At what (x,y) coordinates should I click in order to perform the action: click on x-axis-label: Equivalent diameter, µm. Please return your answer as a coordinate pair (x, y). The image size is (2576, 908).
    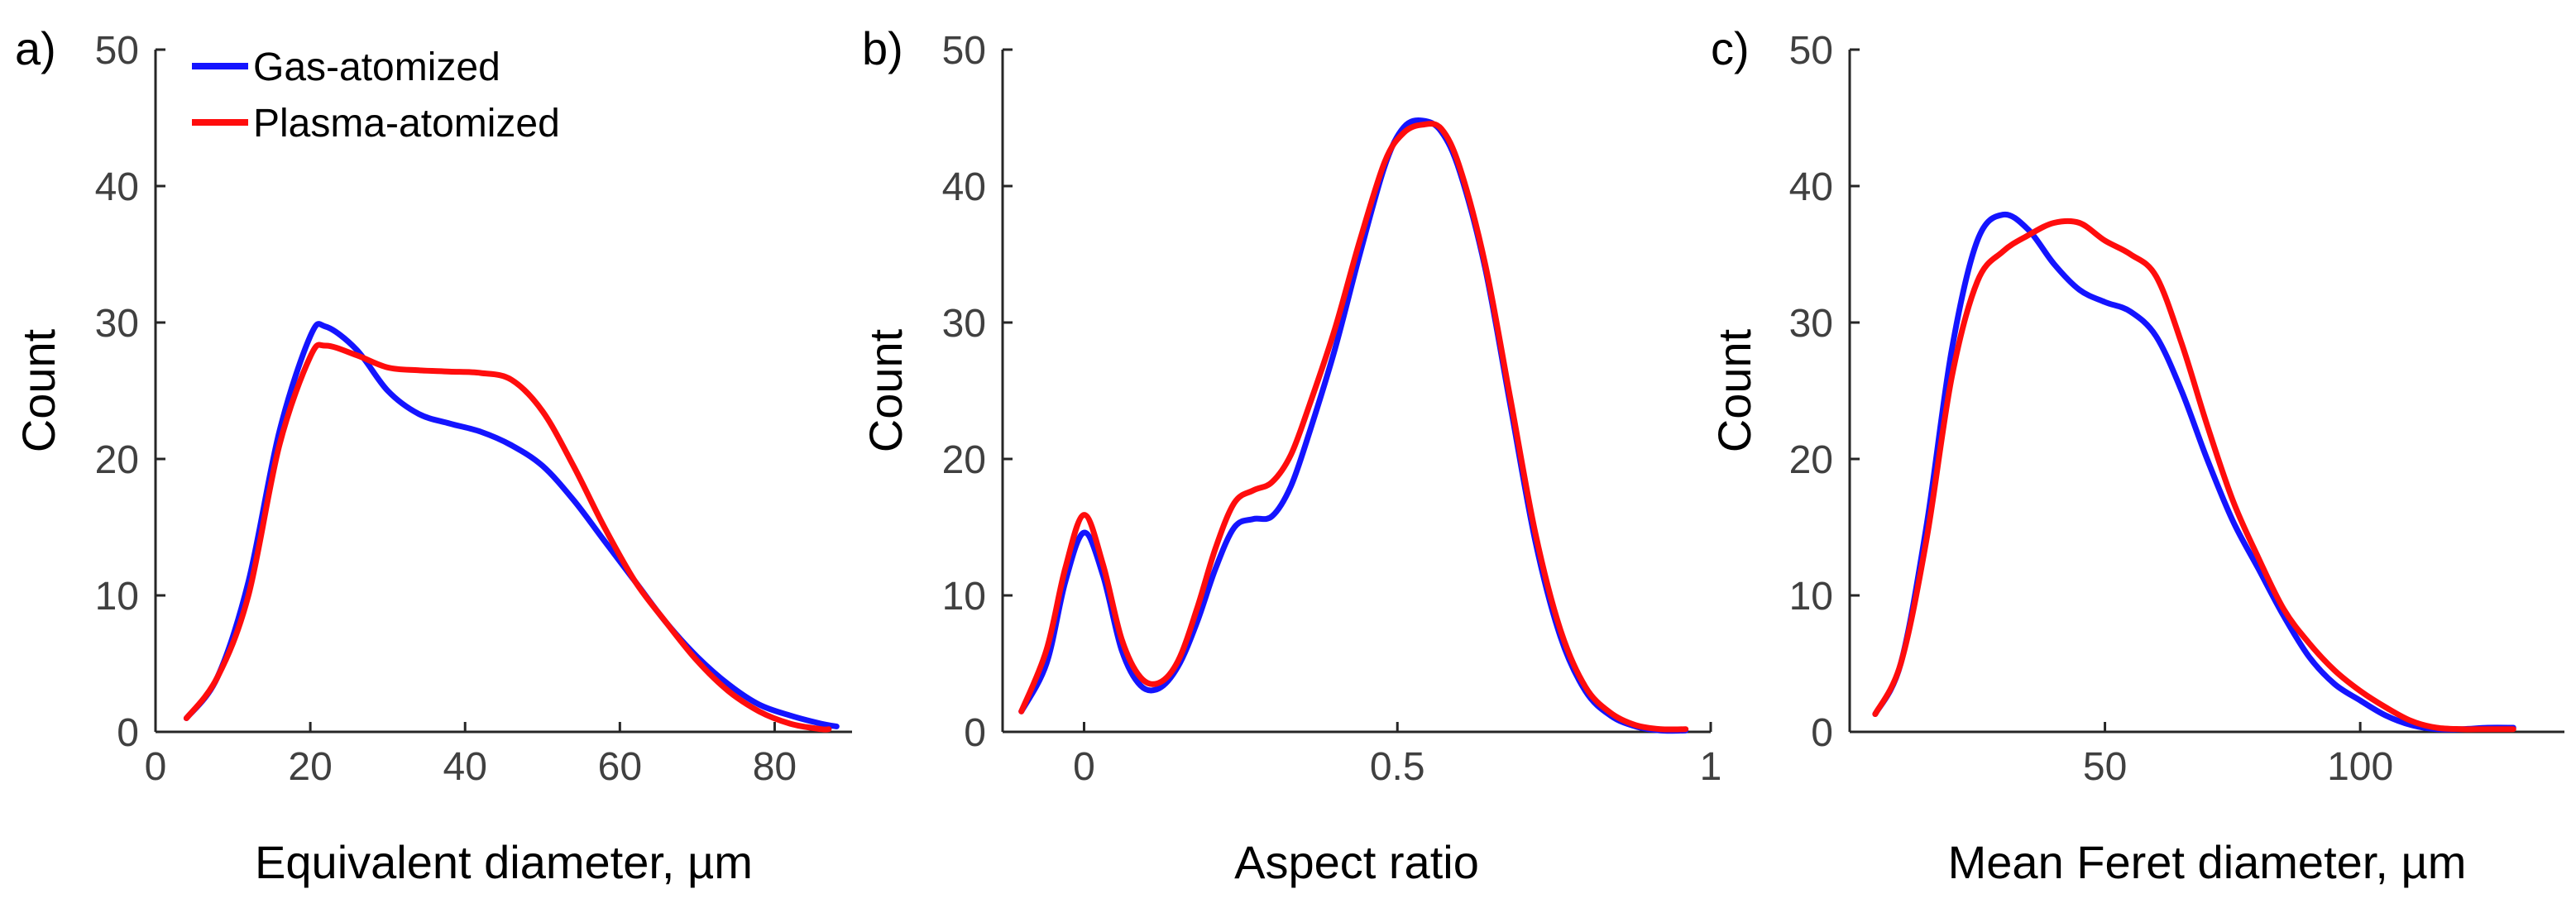
    Looking at the image, I should click on (504, 862).